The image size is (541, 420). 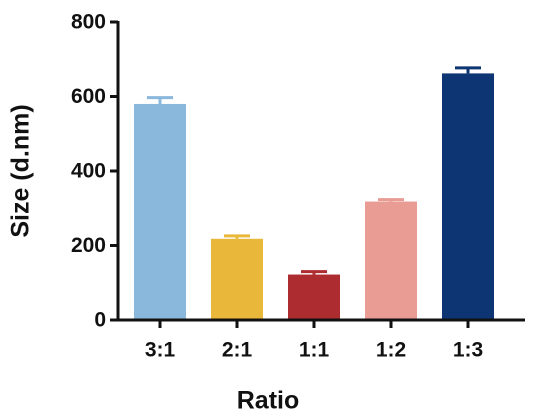 I want to click on y-axis-title: Size (d.nm), so click(x=21, y=170).